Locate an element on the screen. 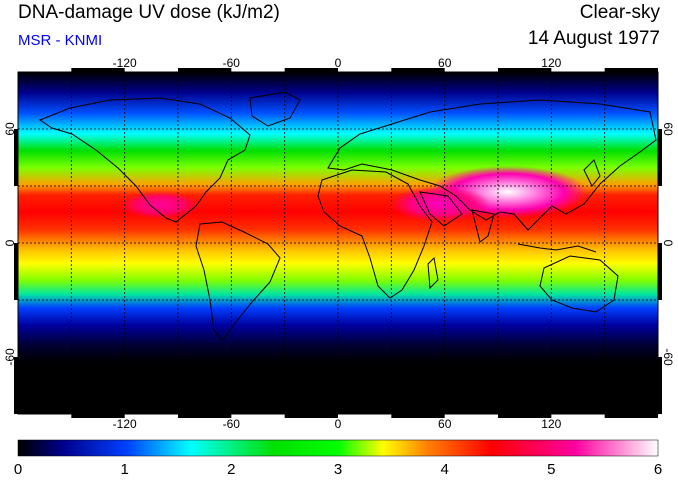 The width and height of the screenshot is (678, 480). antarctica-coast is located at coordinates (338, 394).